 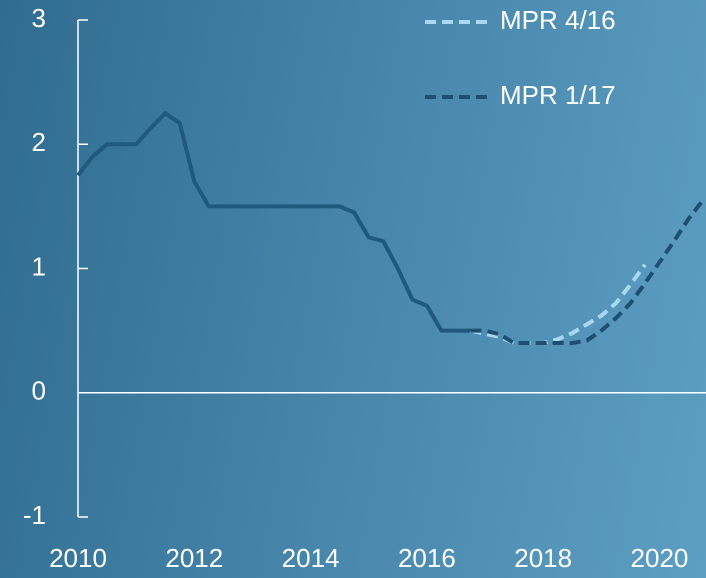 I want to click on y-tick-label: 0, so click(x=39, y=391).